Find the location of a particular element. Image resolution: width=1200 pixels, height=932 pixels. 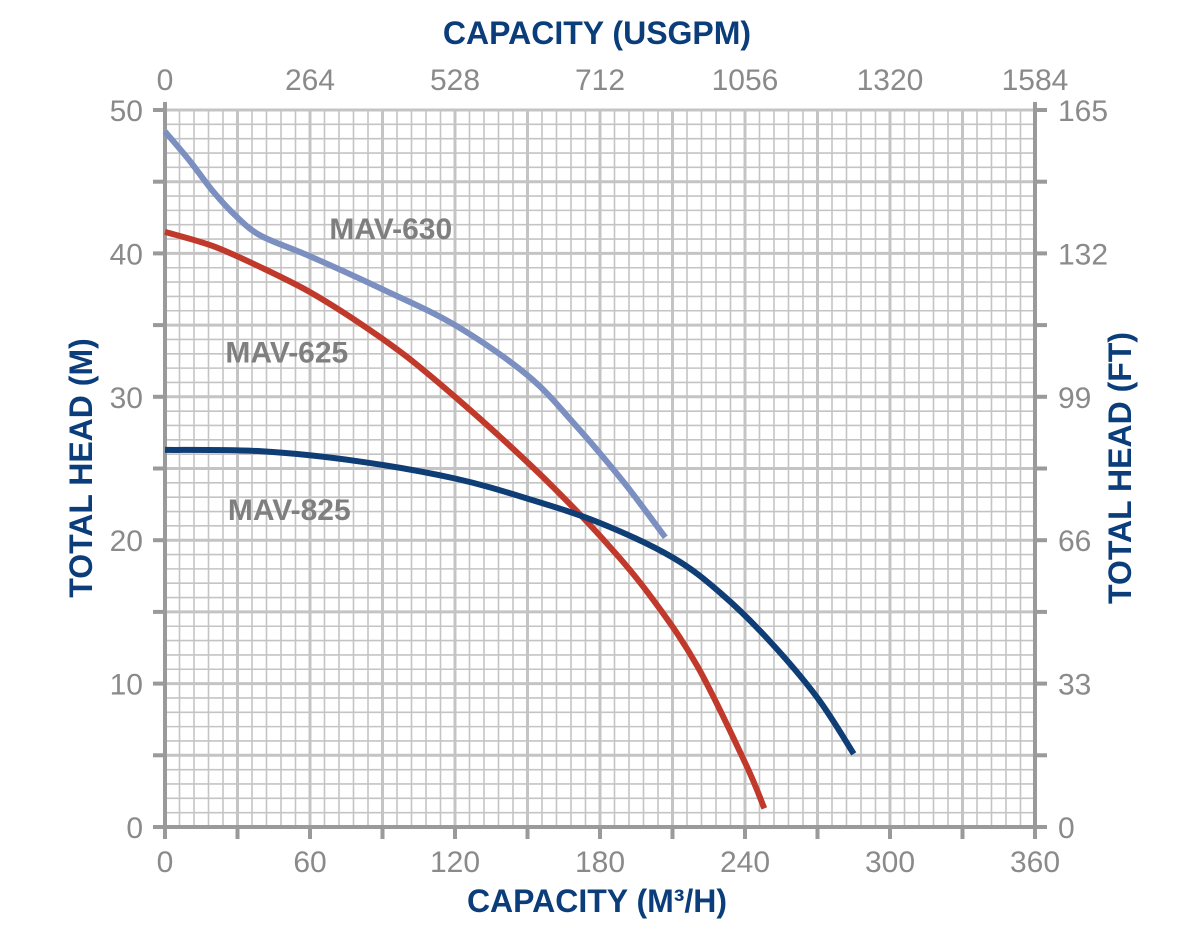

x-tick-label: 240 is located at coordinates (745, 862).